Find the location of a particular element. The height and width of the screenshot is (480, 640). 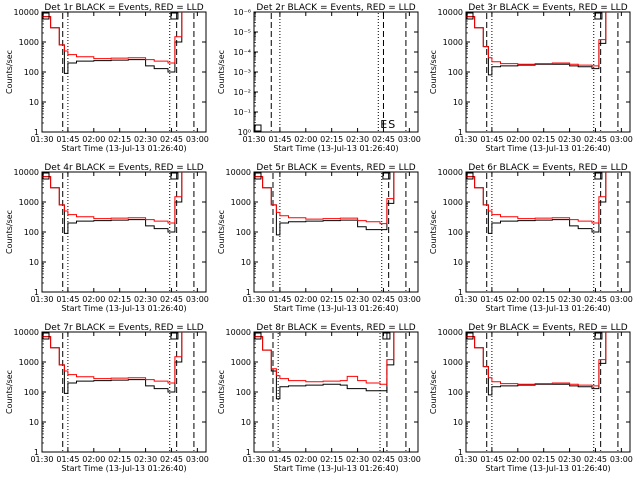

annotation-s: S is located at coordinates (391, 124).